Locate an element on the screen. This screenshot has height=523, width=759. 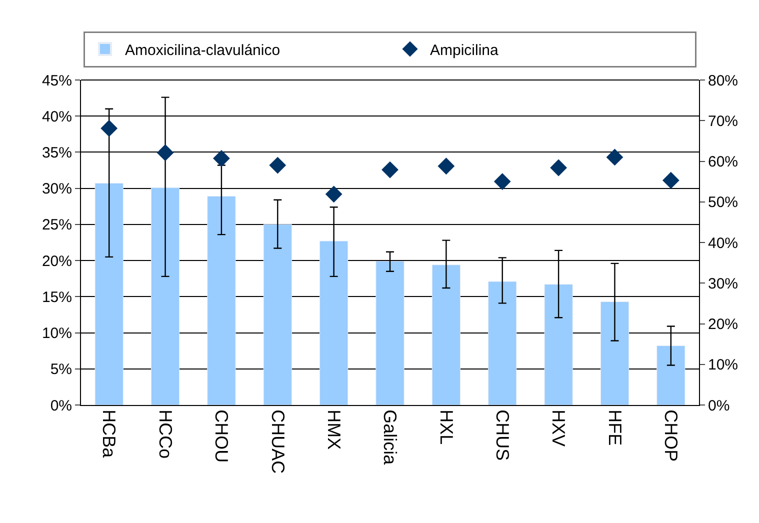
y2-tick-label: 60% is located at coordinates (723, 162).